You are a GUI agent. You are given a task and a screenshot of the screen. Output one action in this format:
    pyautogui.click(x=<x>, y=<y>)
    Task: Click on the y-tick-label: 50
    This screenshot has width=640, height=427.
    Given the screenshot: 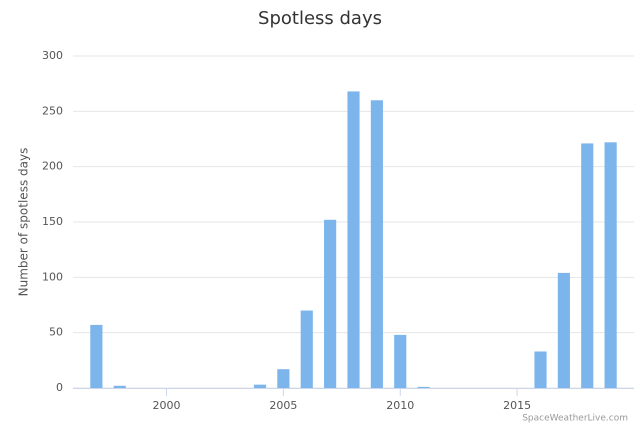 What is the action you would take?
    pyautogui.click(x=56, y=332)
    